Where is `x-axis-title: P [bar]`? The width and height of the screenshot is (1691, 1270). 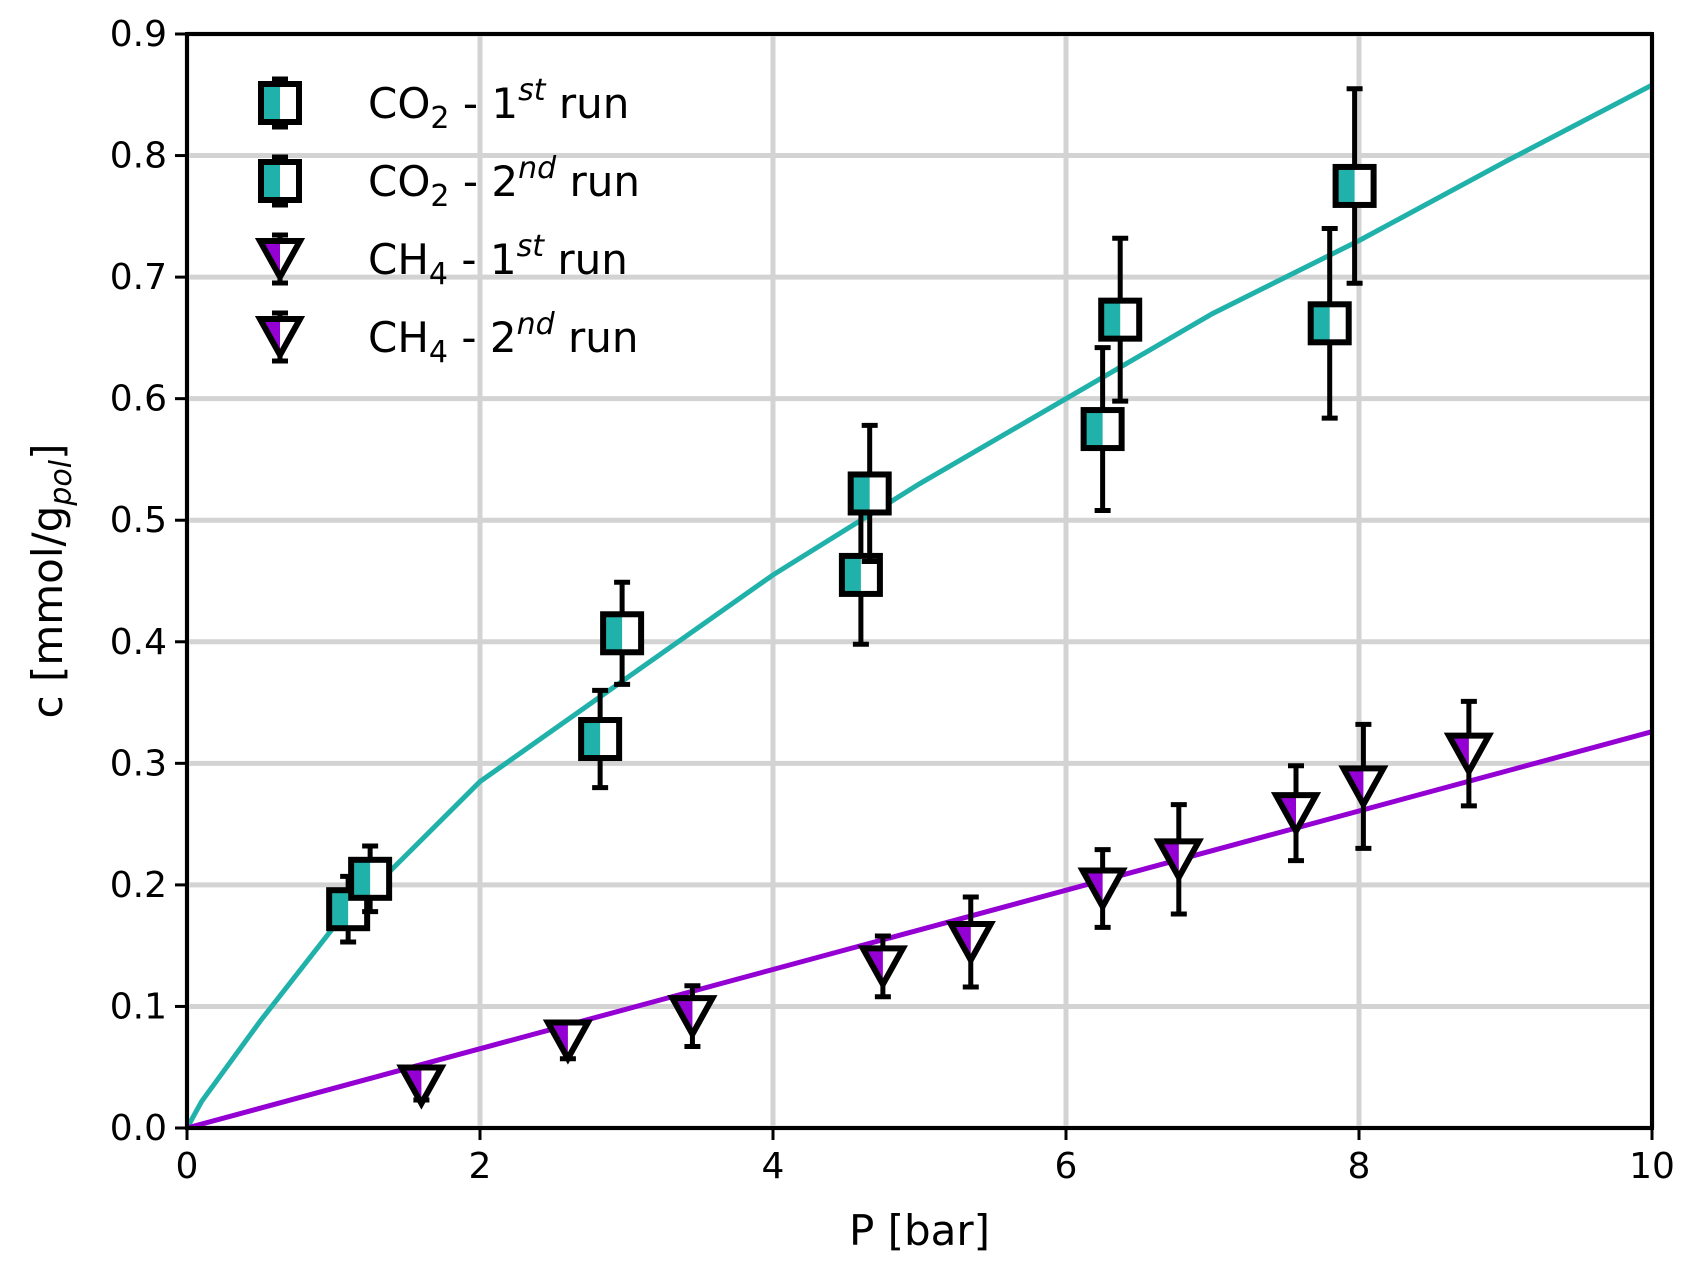
x-axis-title: P [bar] is located at coordinates (919, 1230).